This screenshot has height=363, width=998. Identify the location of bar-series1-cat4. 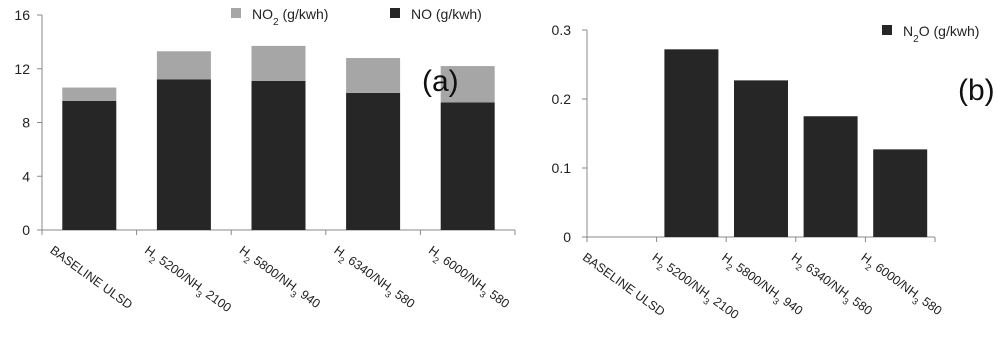
(467, 84).